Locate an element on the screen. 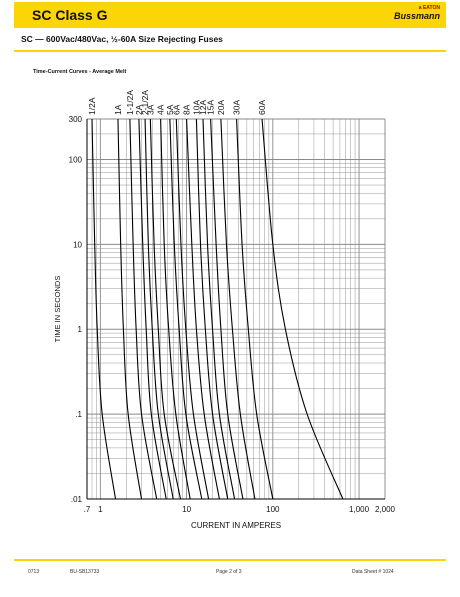  curve-20a is located at coordinates (238, 309).